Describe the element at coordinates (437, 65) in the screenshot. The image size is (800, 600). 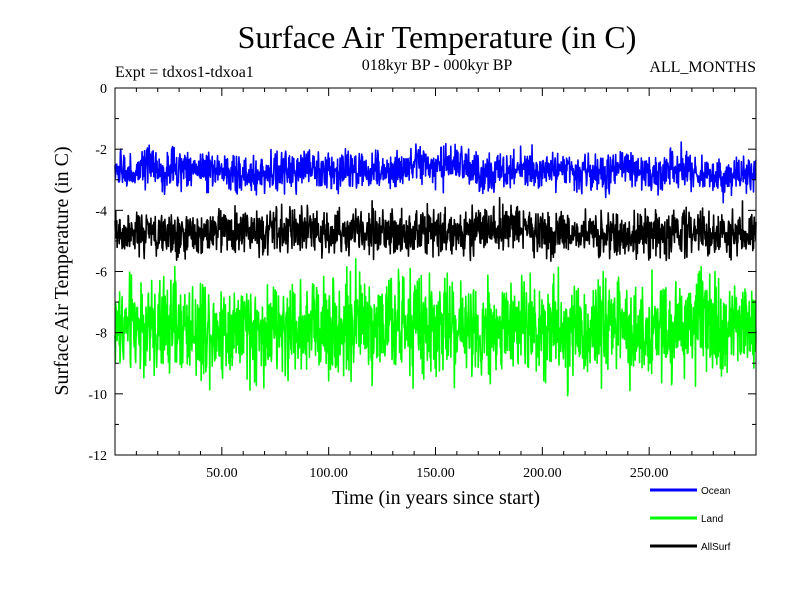
I see `chart-subtitle: 018kyr BP - 000kyr BP` at that location.